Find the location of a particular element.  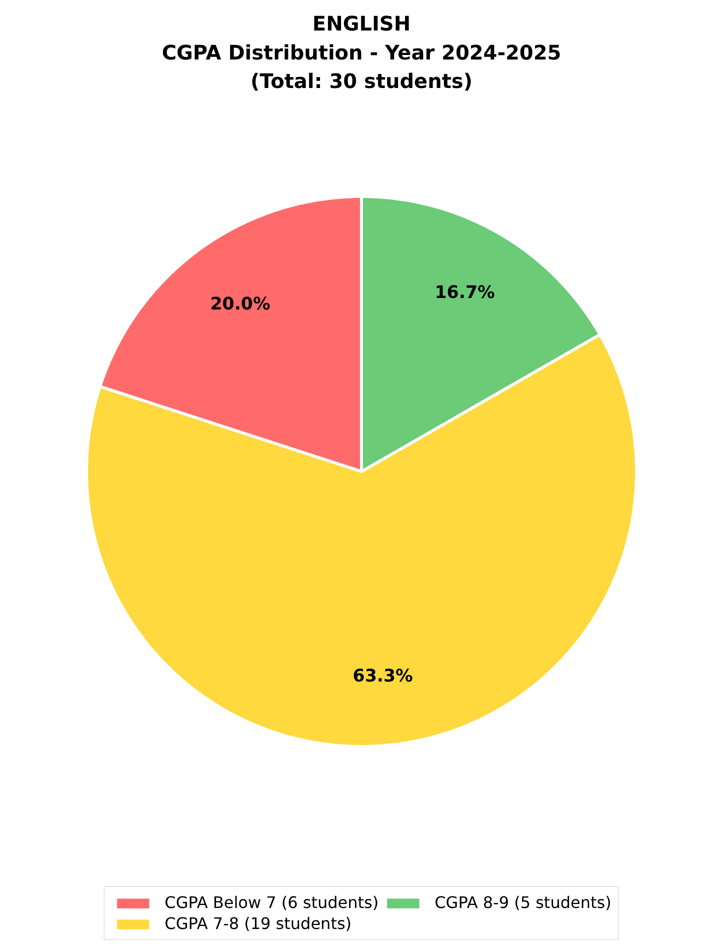

data-label: 16.7% is located at coordinates (464, 292).